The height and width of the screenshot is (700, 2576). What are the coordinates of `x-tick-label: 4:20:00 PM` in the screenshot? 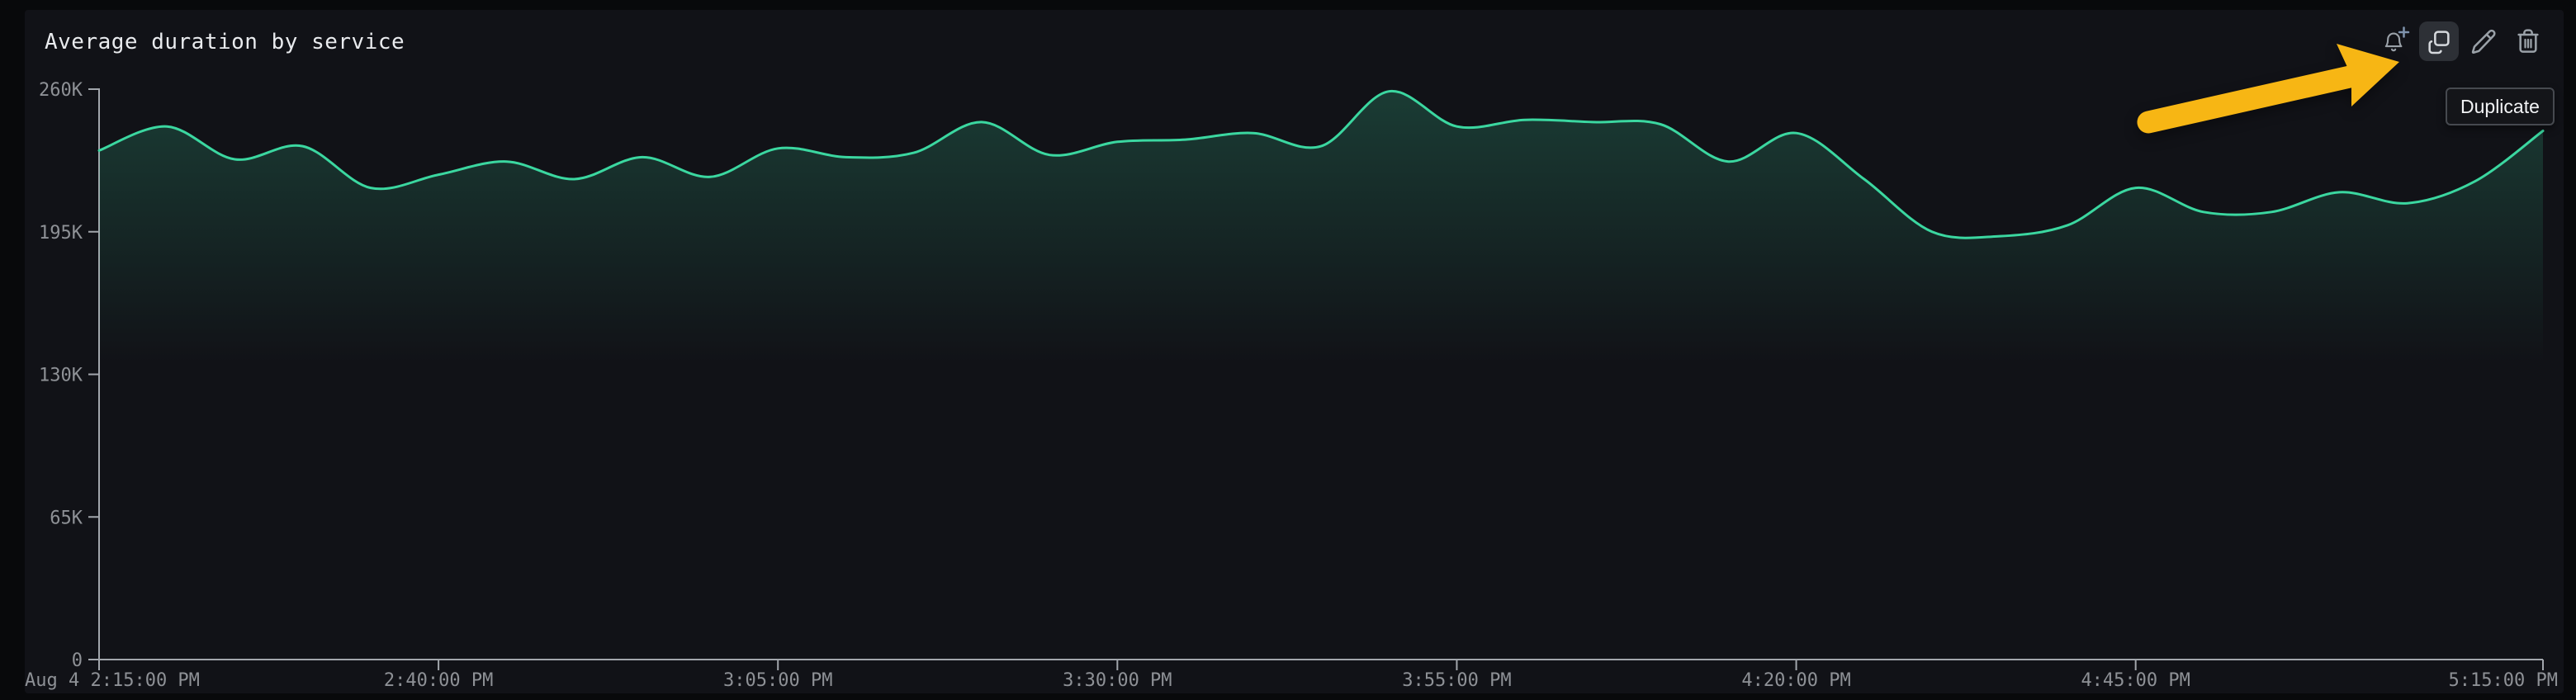 It's located at (1795, 680).